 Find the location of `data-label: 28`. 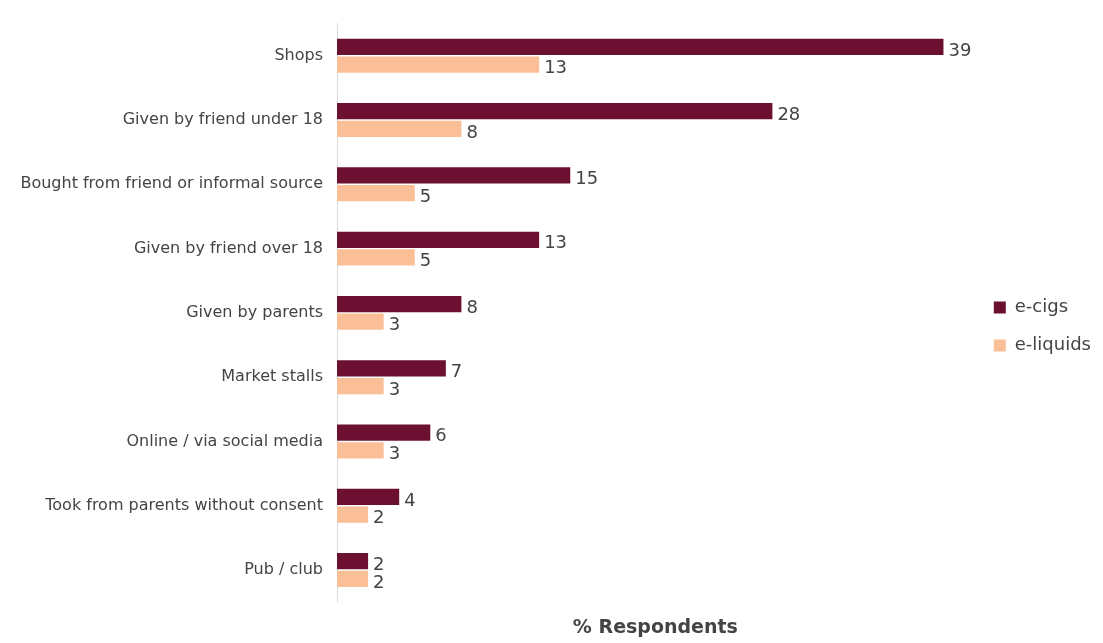

data-label: 28 is located at coordinates (789, 113).